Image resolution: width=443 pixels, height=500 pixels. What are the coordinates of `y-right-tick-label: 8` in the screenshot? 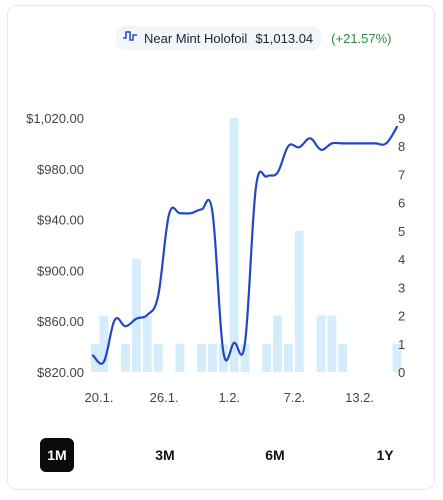 It's located at (401, 146).